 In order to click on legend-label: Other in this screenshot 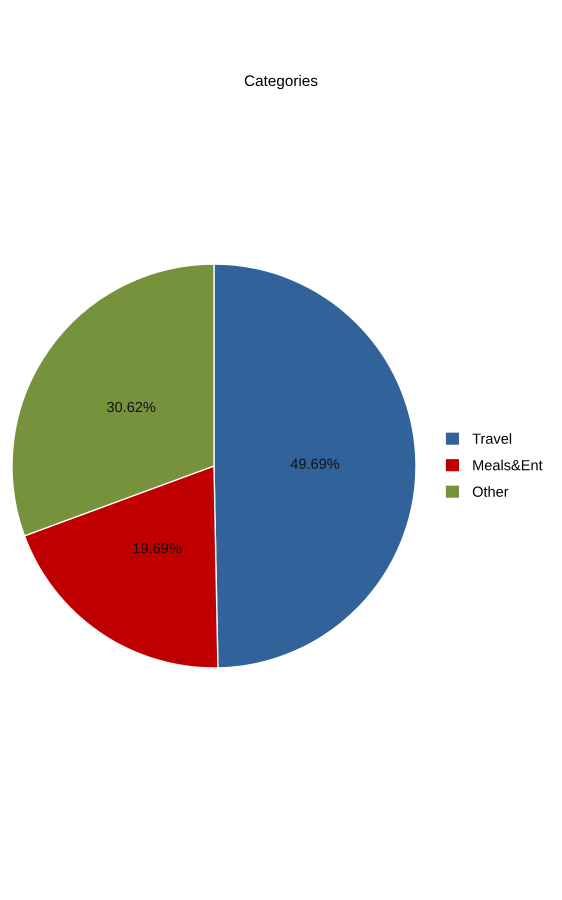, I will do `click(490, 491)`.